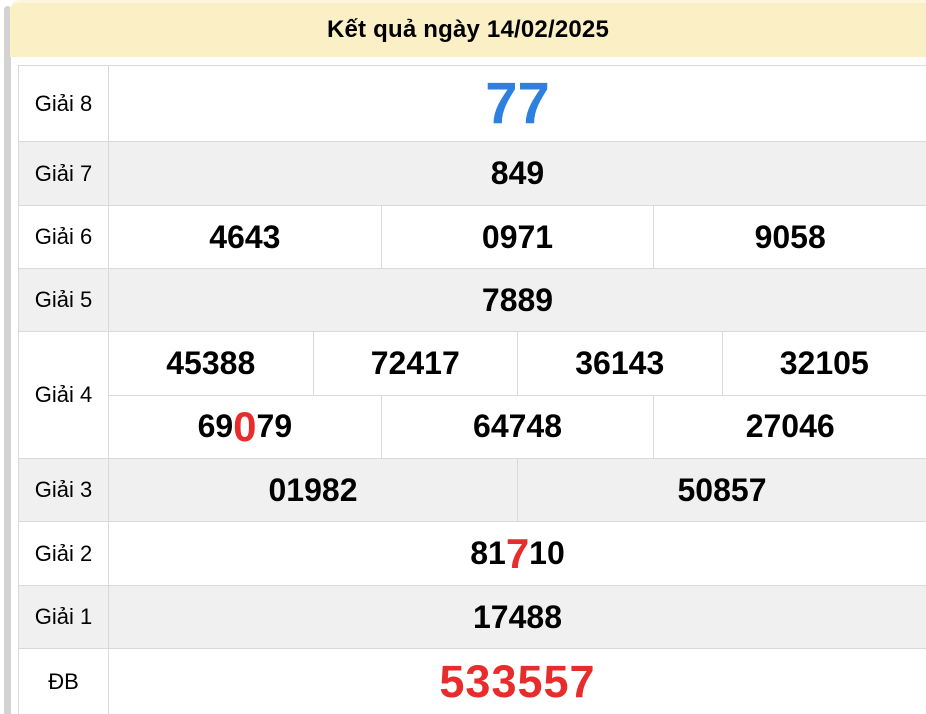 The width and height of the screenshot is (926, 714). What do you see at coordinates (789, 237) in the screenshot?
I see `prize-number: 9058` at bounding box center [789, 237].